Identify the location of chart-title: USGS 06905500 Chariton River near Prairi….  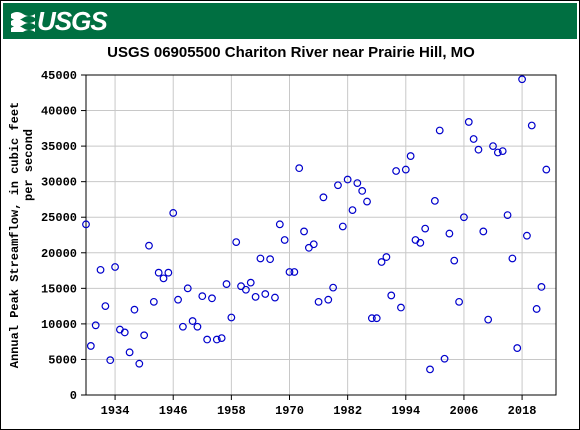
(291, 52).